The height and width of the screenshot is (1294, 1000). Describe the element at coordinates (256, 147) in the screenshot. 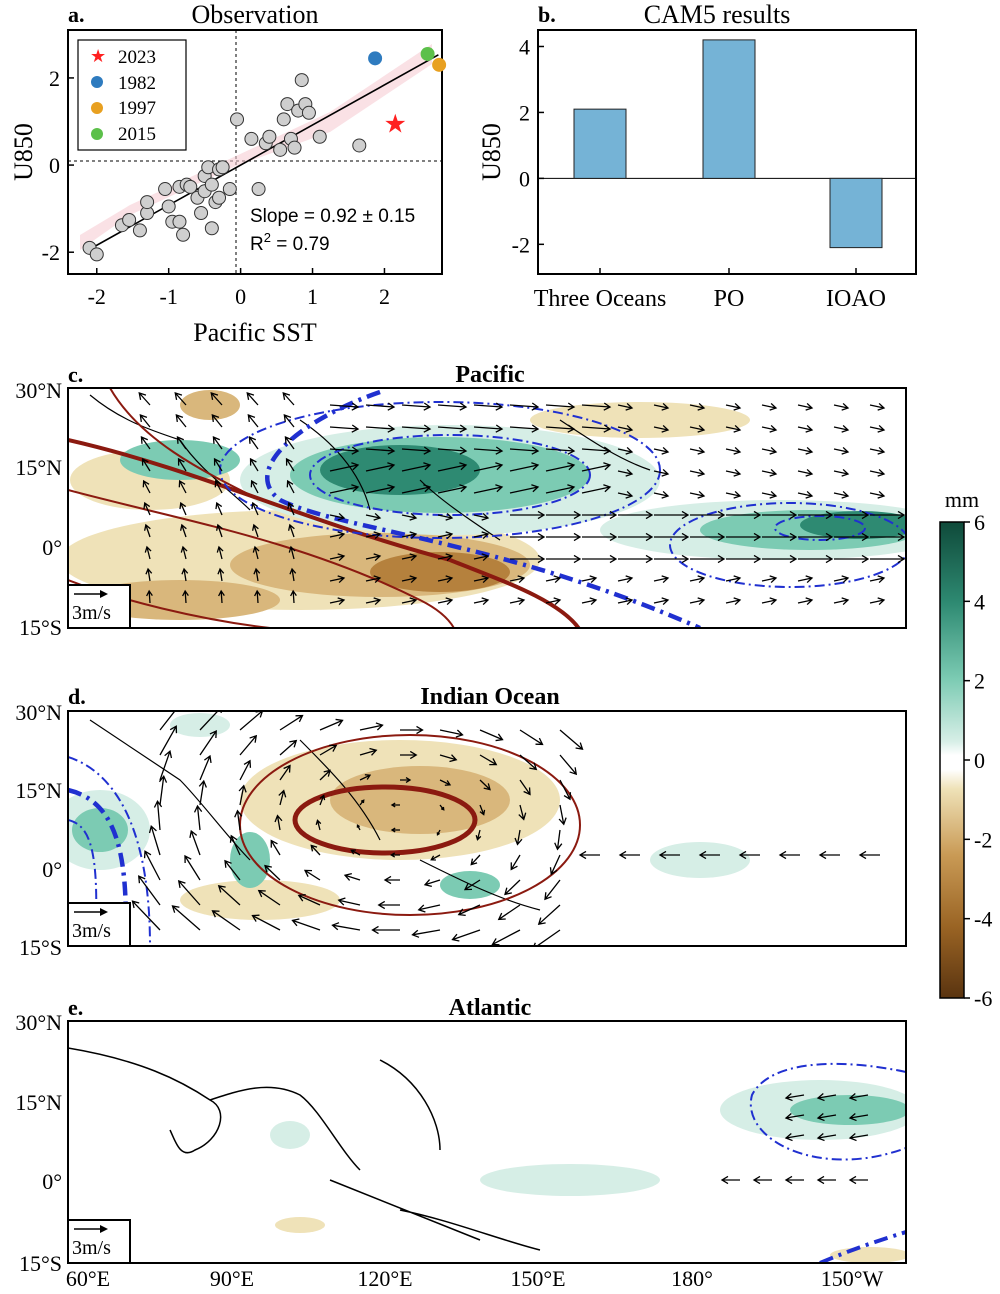

I see `regression-confidence-band` at that location.